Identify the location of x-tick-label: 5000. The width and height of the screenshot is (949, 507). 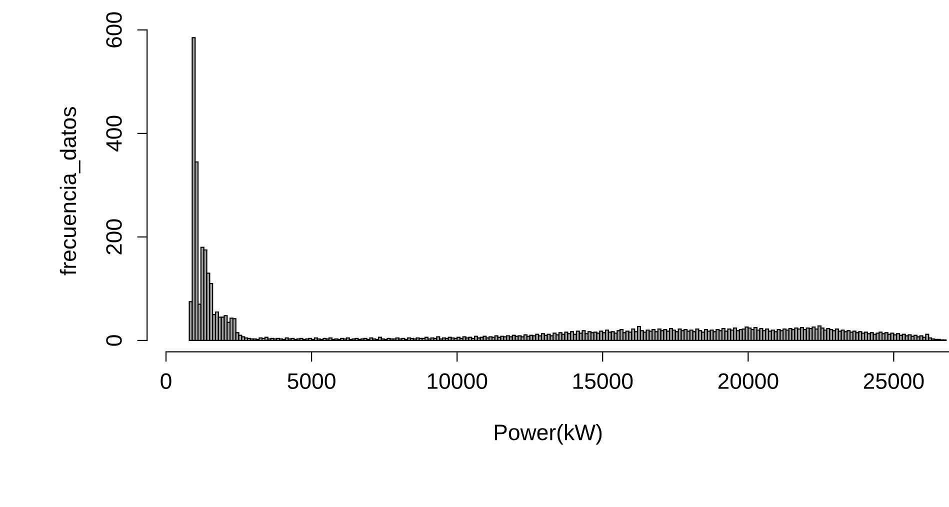
(312, 381).